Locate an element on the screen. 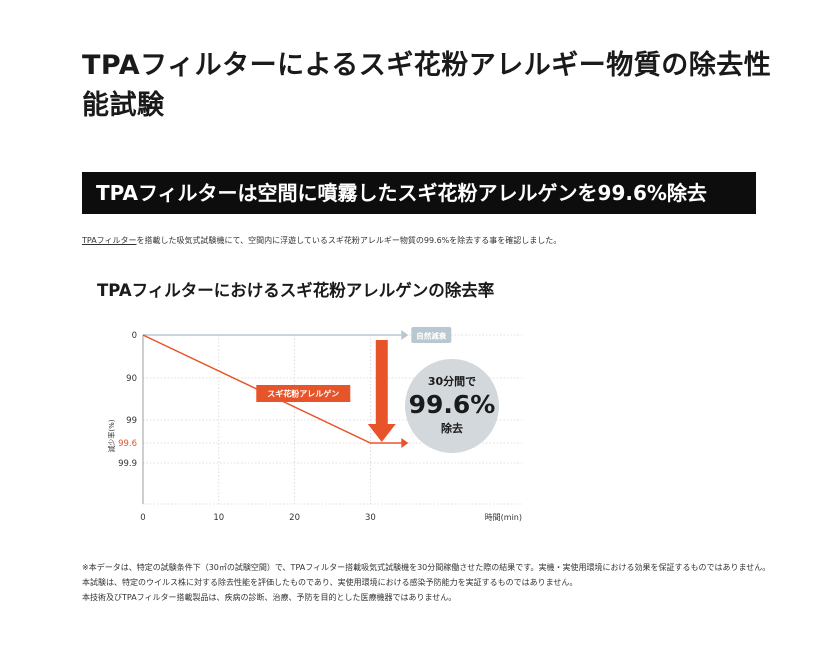 The height and width of the screenshot is (660, 840). x-tick-label: 30 is located at coordinates (370, 518).